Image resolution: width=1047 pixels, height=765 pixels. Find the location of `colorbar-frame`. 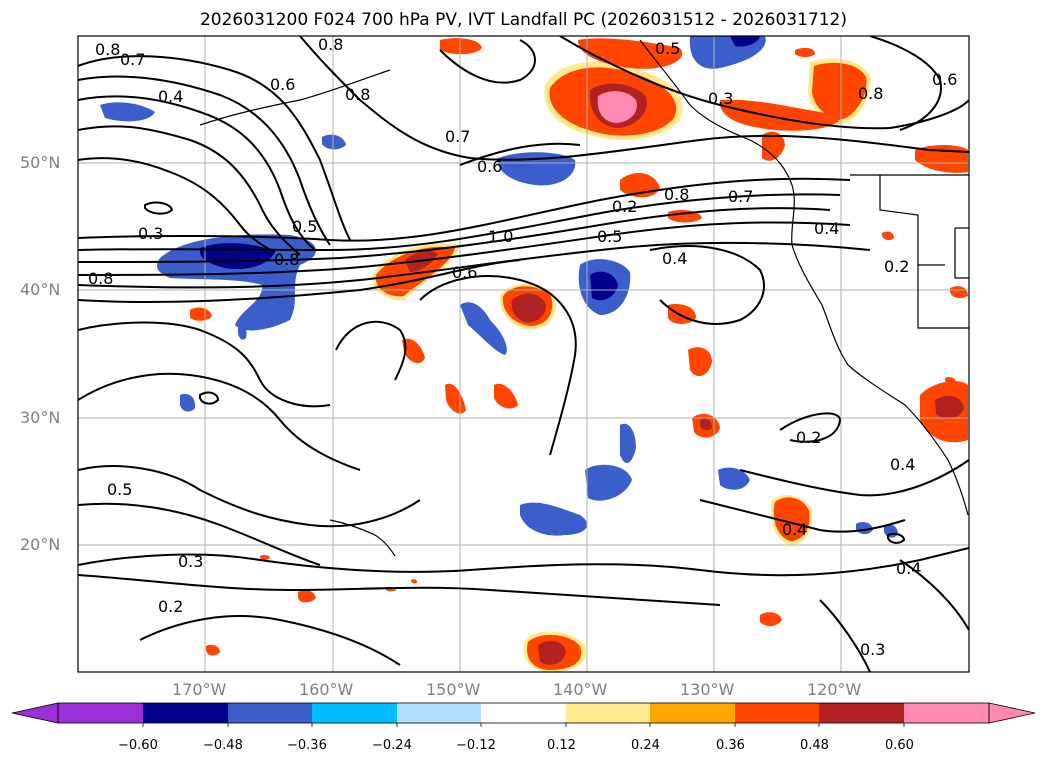

colorbar-frame is located at coordinates (523, 713).